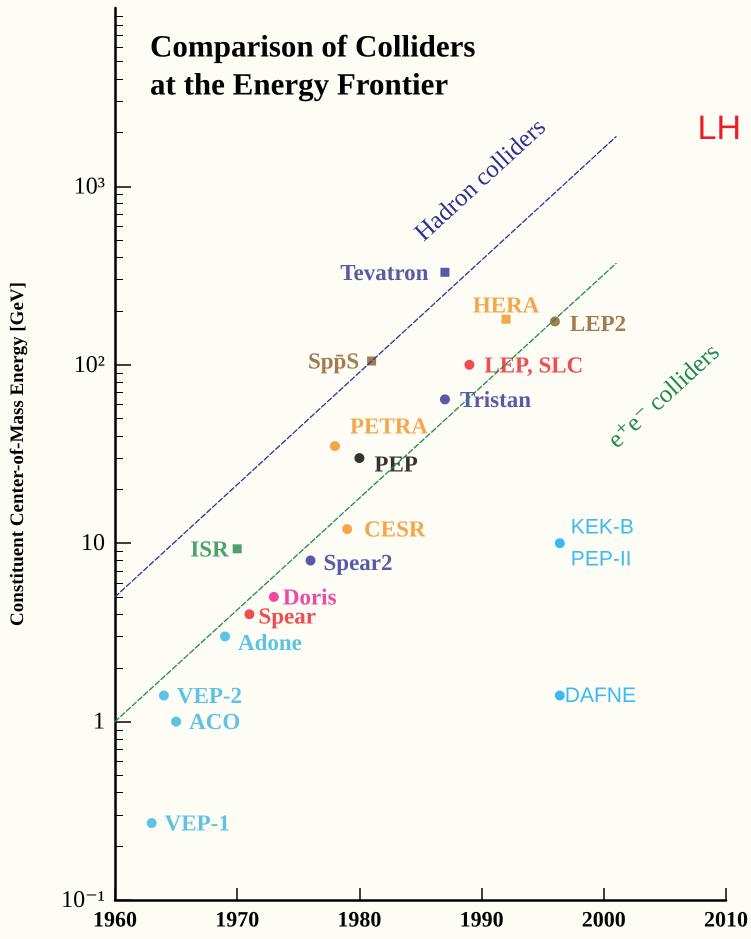  What do you see at coordinates (93, 543) in the screenshot?
I see `y-tick-label: 10` at bounding box center [93, 543].